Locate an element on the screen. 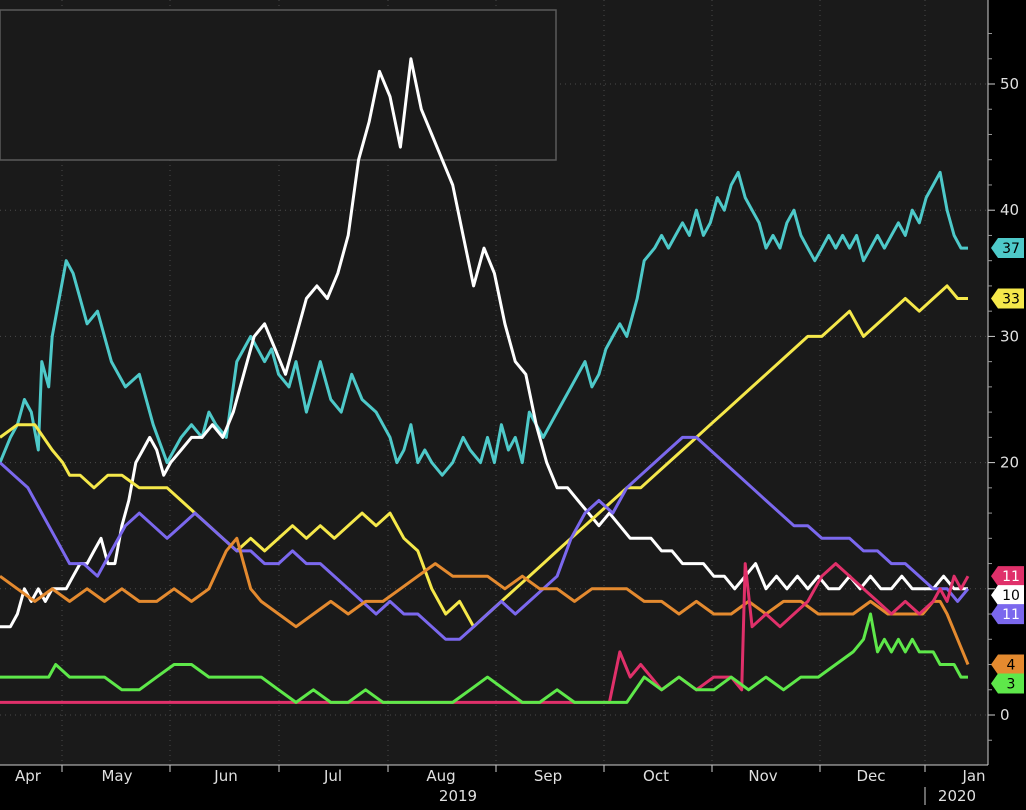 The image size is (1026, 810). x-tick-label: Dec is located at coordinates (870, 776).